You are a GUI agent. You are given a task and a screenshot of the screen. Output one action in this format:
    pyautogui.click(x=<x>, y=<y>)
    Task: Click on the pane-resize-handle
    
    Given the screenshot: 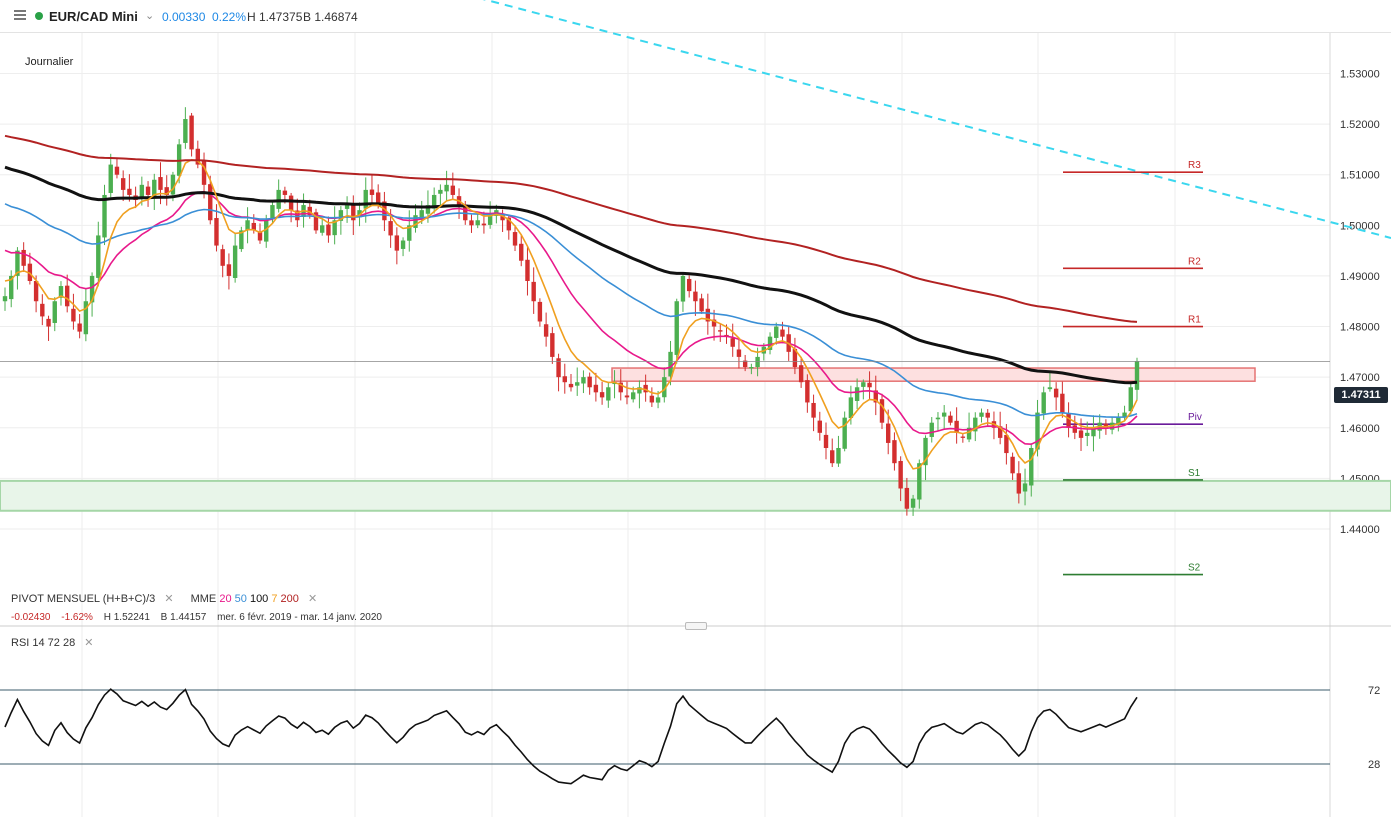 What is the action you would take?
    pyautogui.click(x=696, y=626)
    